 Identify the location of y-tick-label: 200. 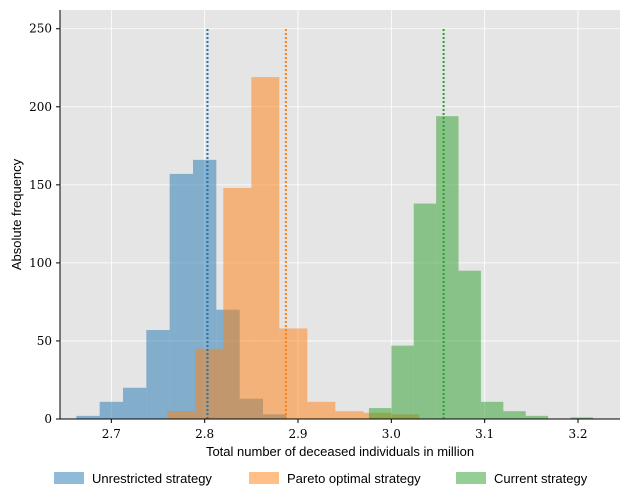
(40, 107).